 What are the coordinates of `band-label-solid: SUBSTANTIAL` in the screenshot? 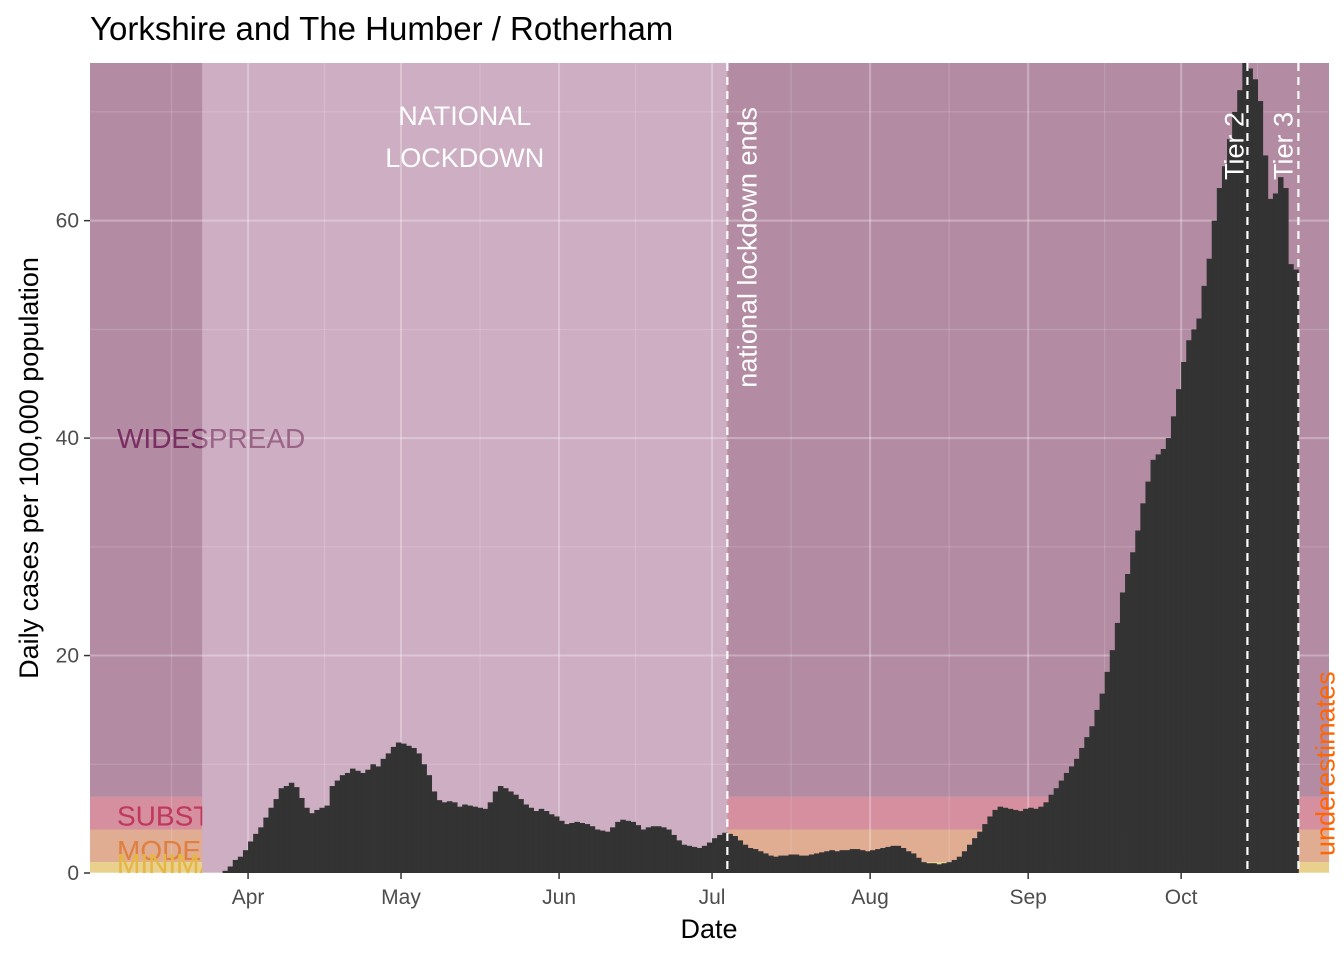 It's located at (211, 816).